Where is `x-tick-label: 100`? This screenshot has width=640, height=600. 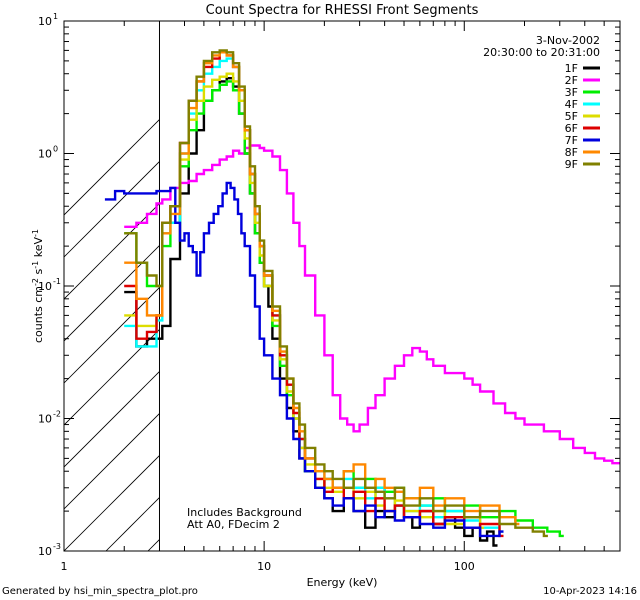
x-tick-label: 100 is located at coordinates (464, 566).